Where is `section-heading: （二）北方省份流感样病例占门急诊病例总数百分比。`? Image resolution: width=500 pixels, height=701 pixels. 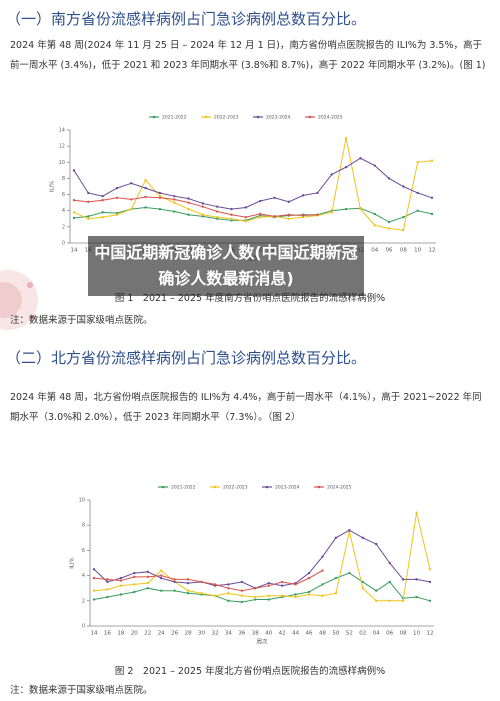 section-heading: （二）北方省份流感样病例占门急诊病例总数百分比。 is located at coordinates (186, 358).